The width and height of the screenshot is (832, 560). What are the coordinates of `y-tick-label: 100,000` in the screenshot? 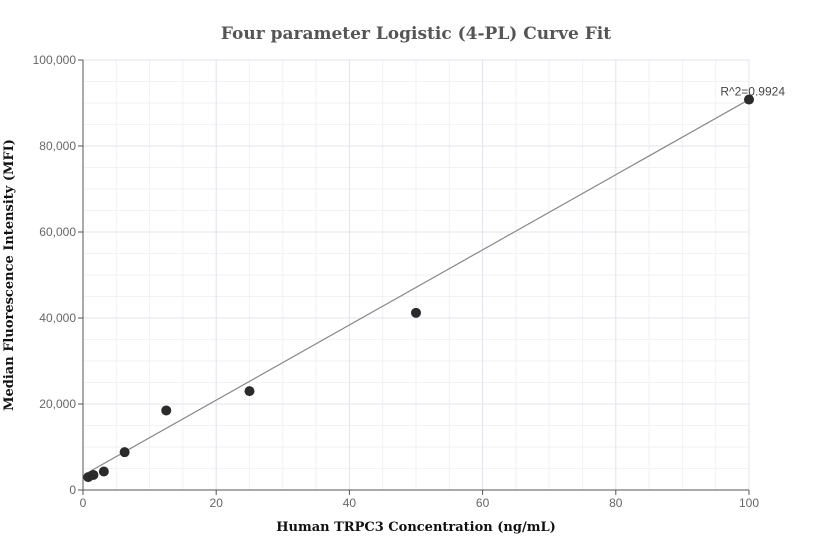 It's located at (55, 60).